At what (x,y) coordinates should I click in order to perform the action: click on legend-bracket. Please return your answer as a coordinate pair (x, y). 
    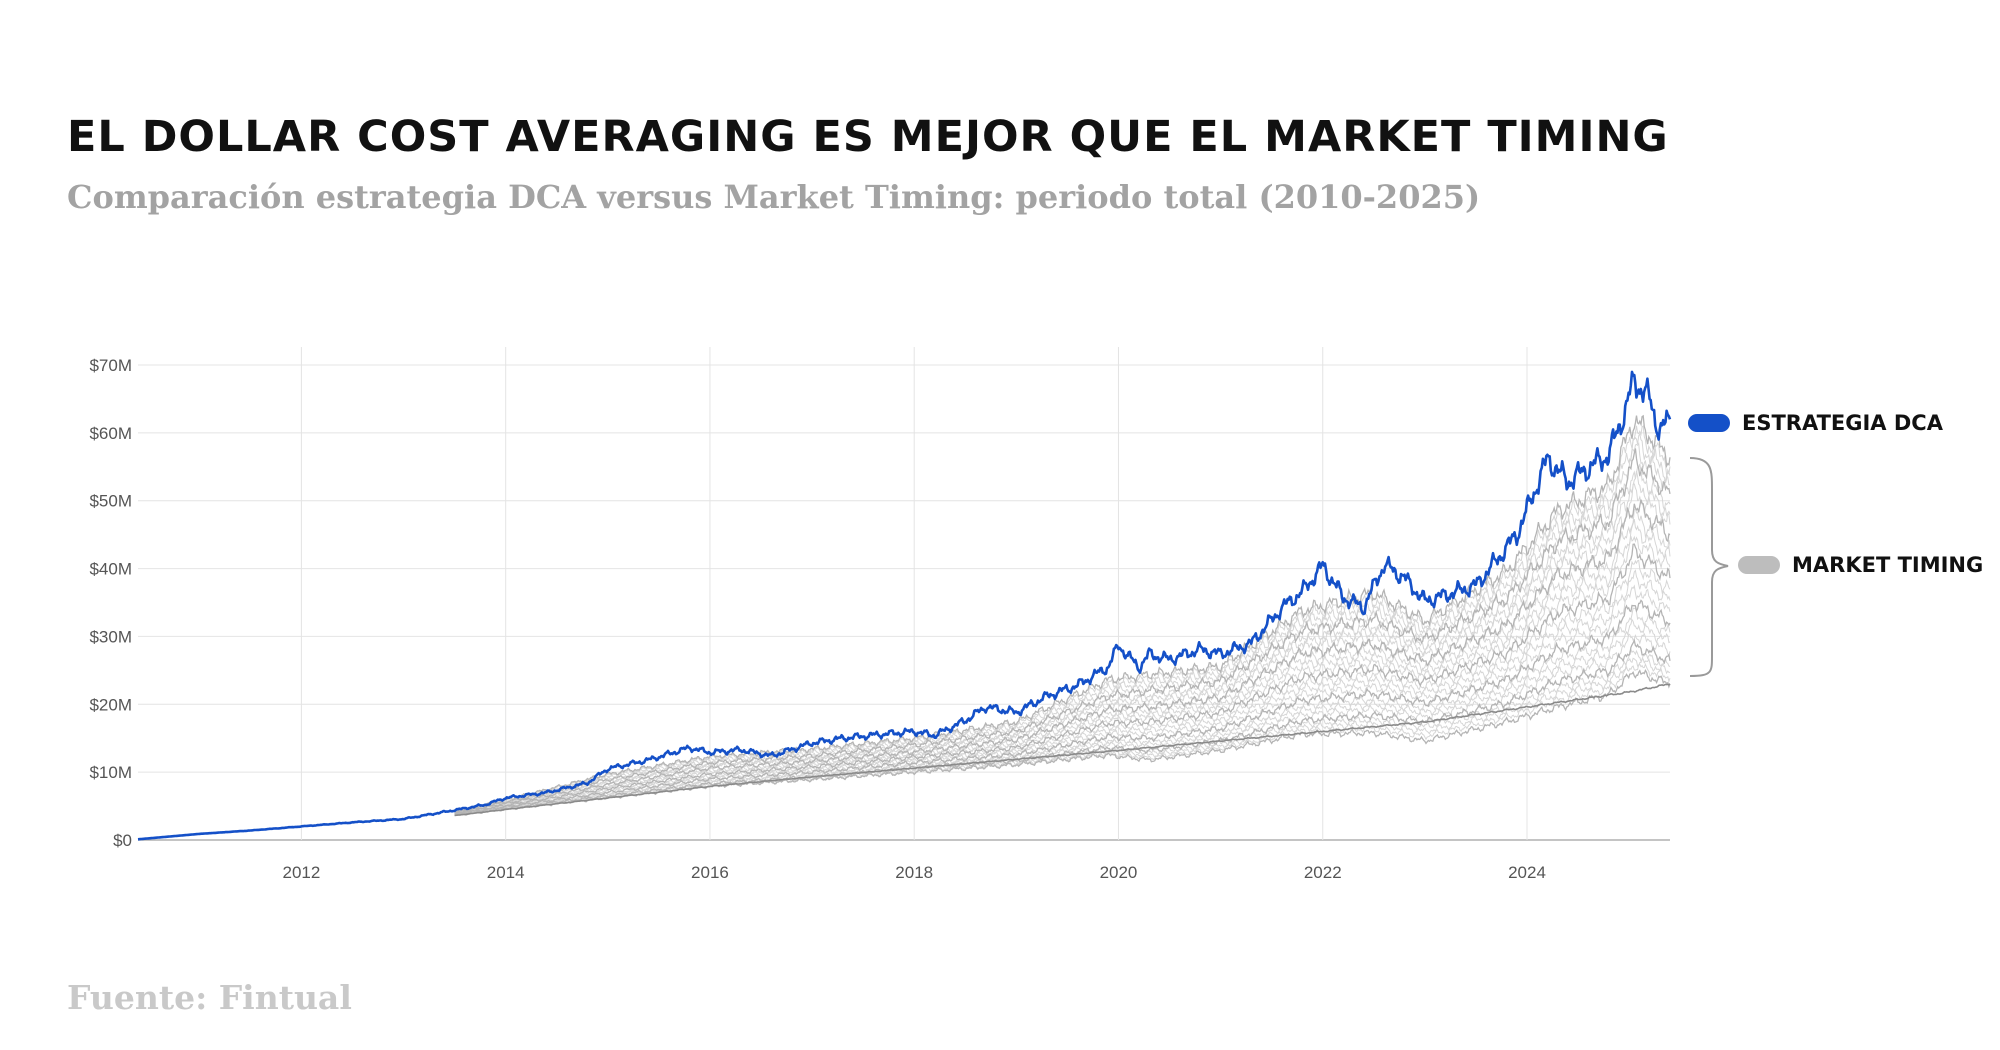
    Looking at the image, I should click on (1709, 567).